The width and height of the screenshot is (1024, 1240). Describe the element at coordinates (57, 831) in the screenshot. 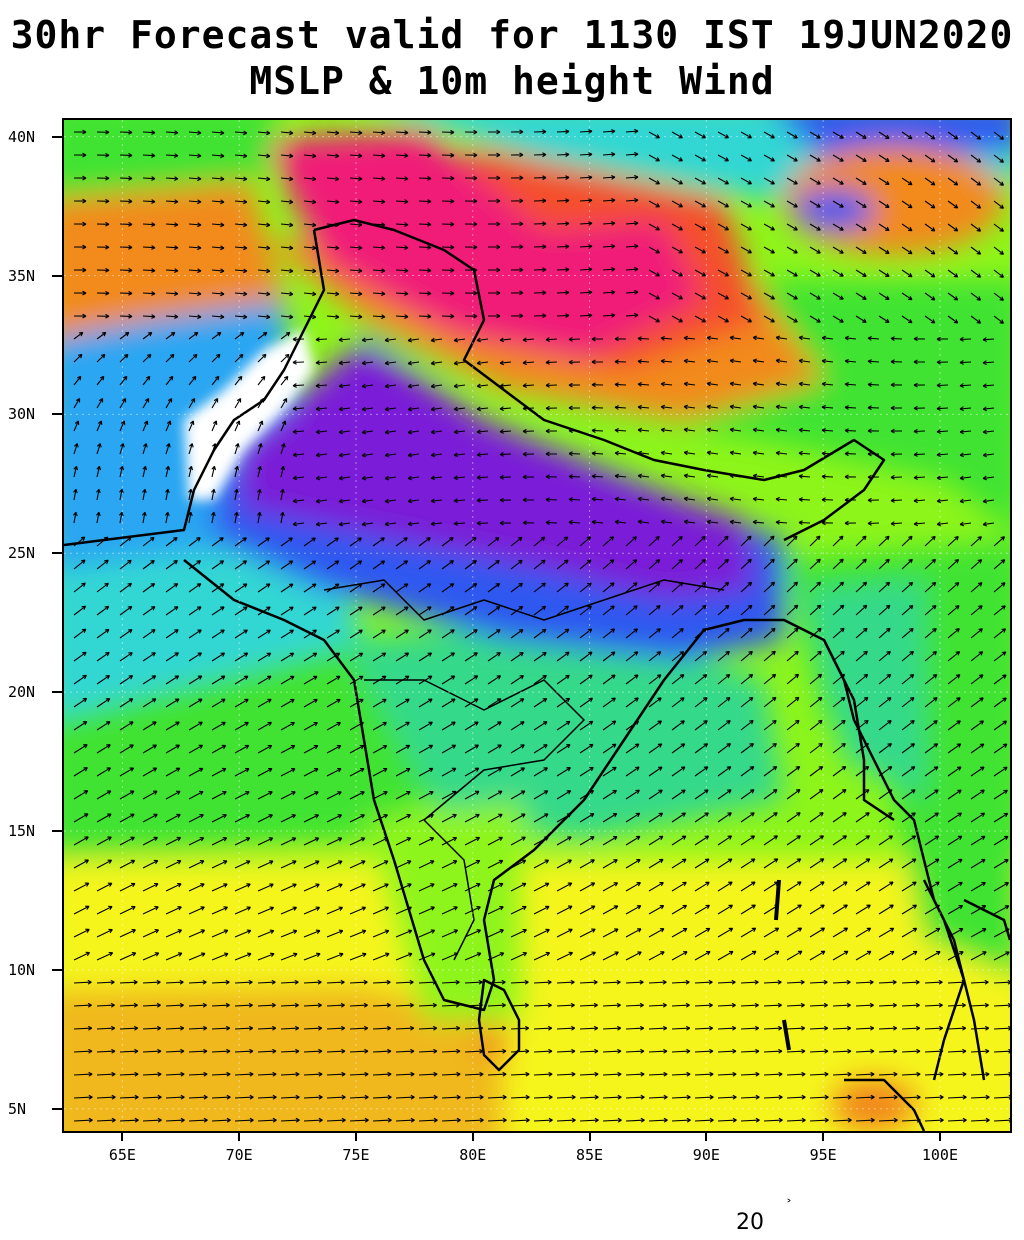

I see `lat-tick-mark` at that location.